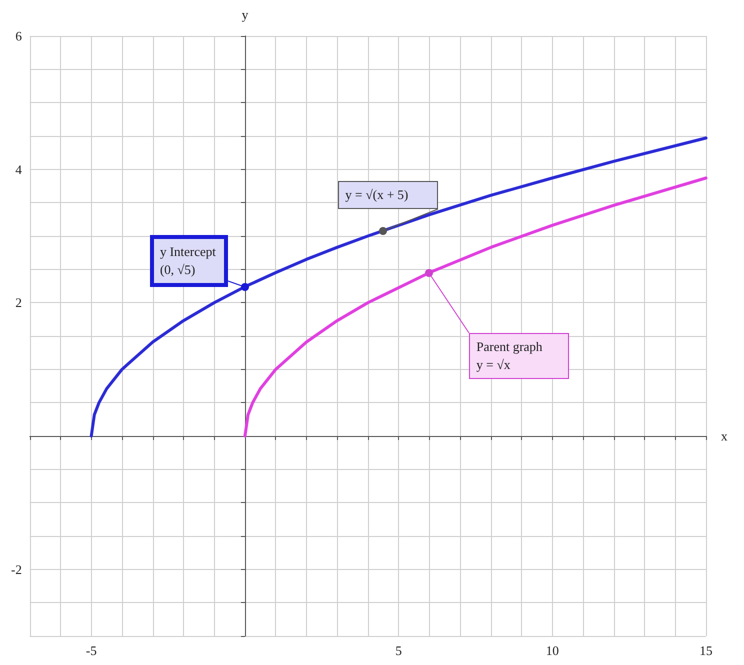 The image size is (744, 665). What do you see at coordinates (16, 569) in the screenshot?
I see `y-tick-label: -2` at bounding box center [16, 569].